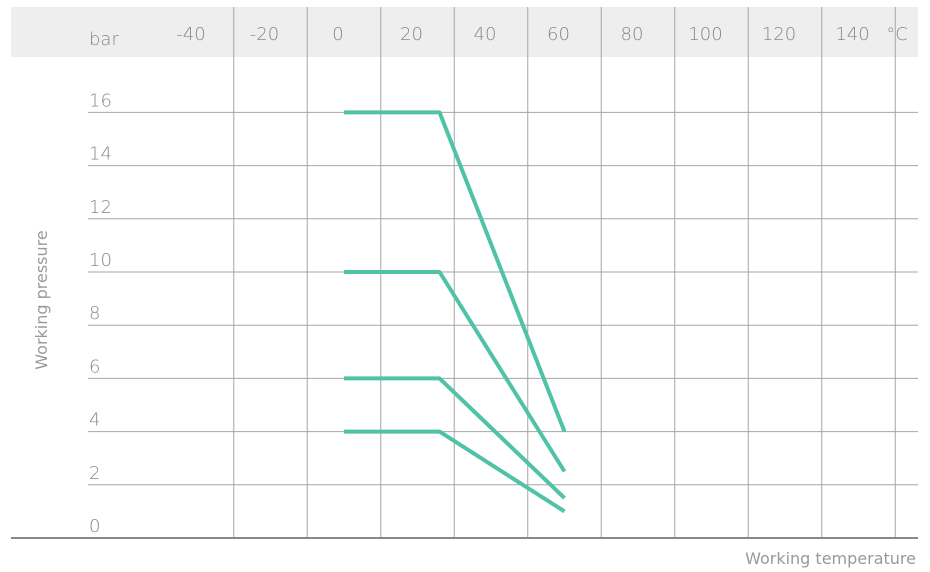  I want to click on y-tick-label: 12, so click(100, 207).